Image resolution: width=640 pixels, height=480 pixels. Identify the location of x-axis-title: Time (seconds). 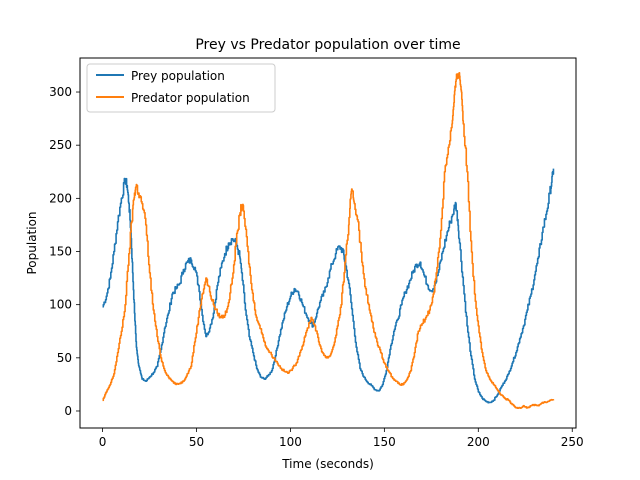
(327, 464).